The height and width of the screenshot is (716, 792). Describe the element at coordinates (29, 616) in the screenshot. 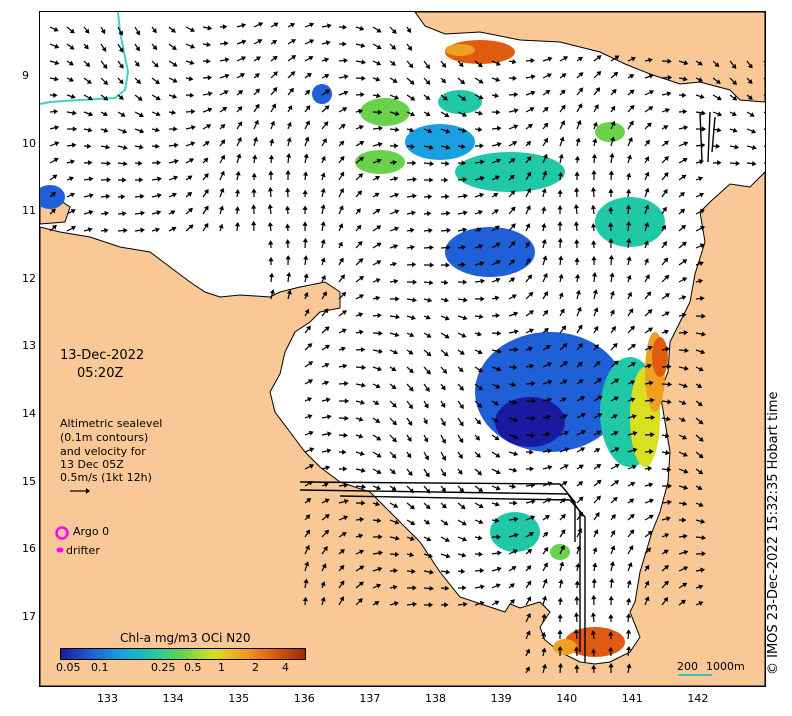

I see `y-tick-label: 17` at that location.